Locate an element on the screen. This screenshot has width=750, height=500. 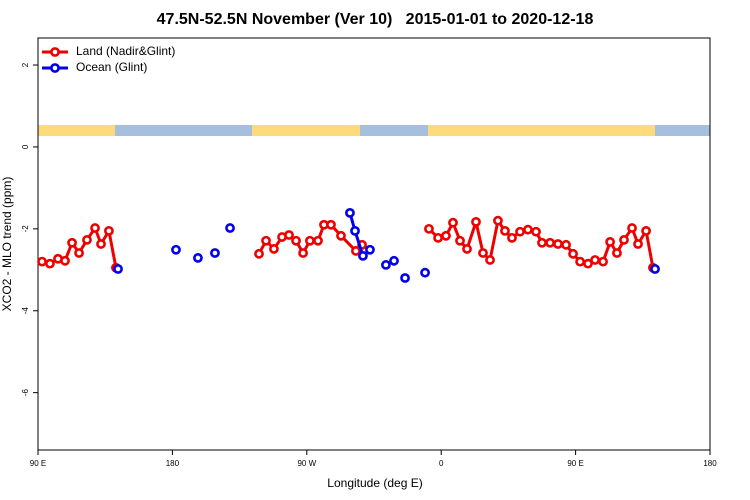
land-ocean-strip is located at coordinates (374, 130).